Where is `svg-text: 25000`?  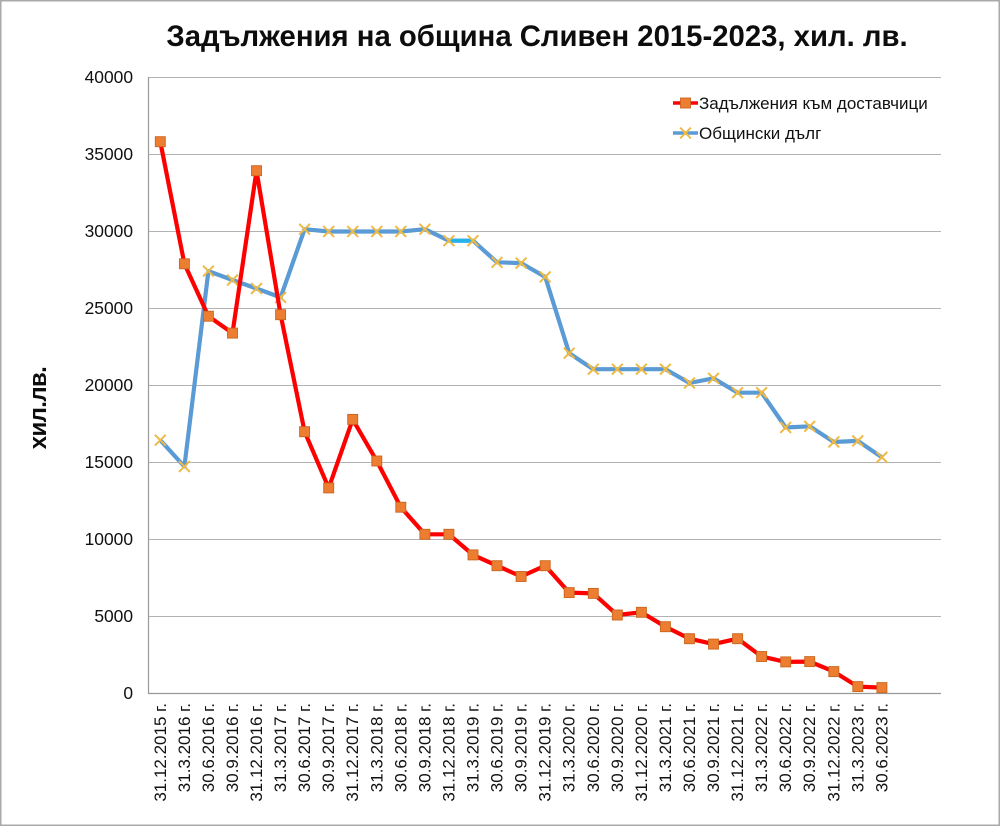 svg-text: 25000 is located at coordinates (109, 308).